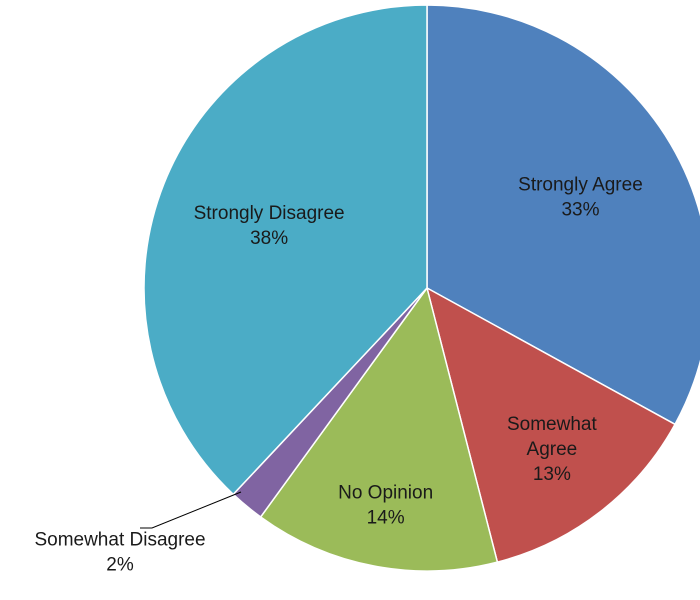 This screenshot has height=600, width=700. Describe the element at coordinates (580, 210) in the screenshot. I see `data-label-percent-strongly-agree: 33%` at that location.